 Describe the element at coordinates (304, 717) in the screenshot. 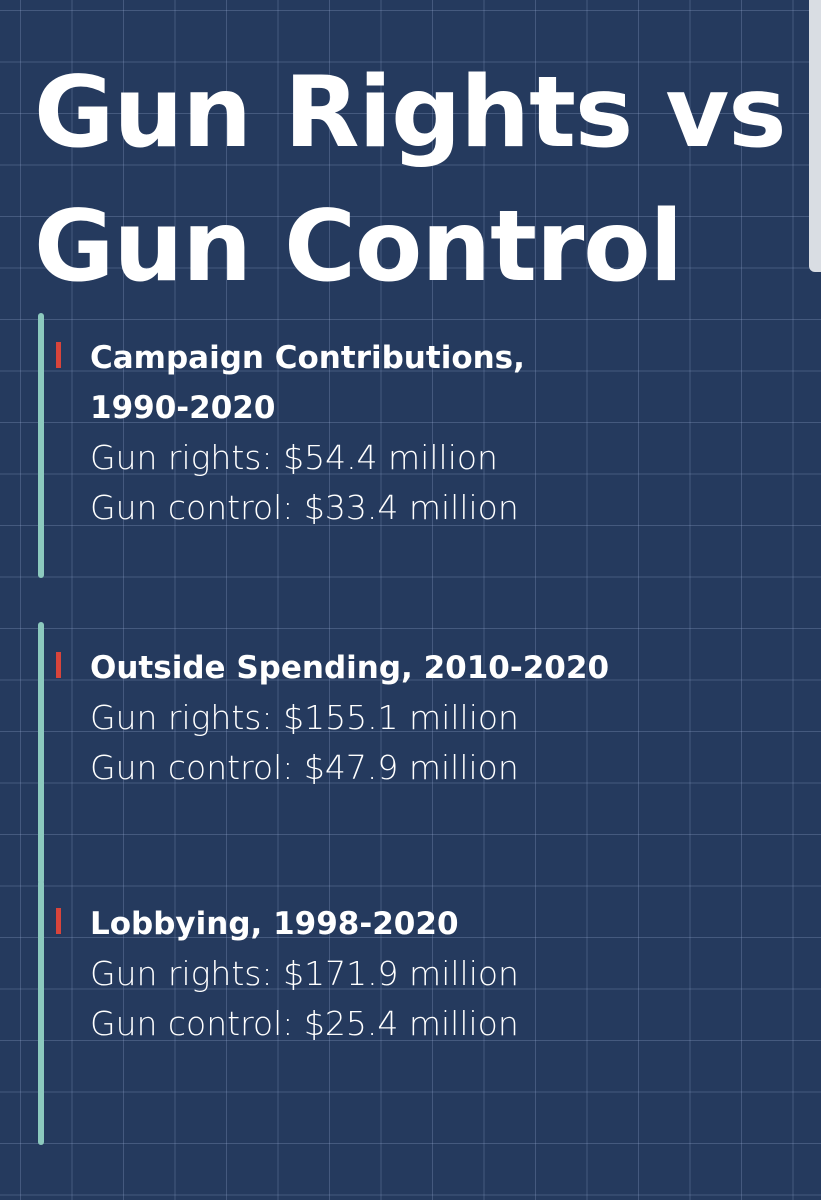

I see `section-line: Gun rights: $155.1 million` at that location.